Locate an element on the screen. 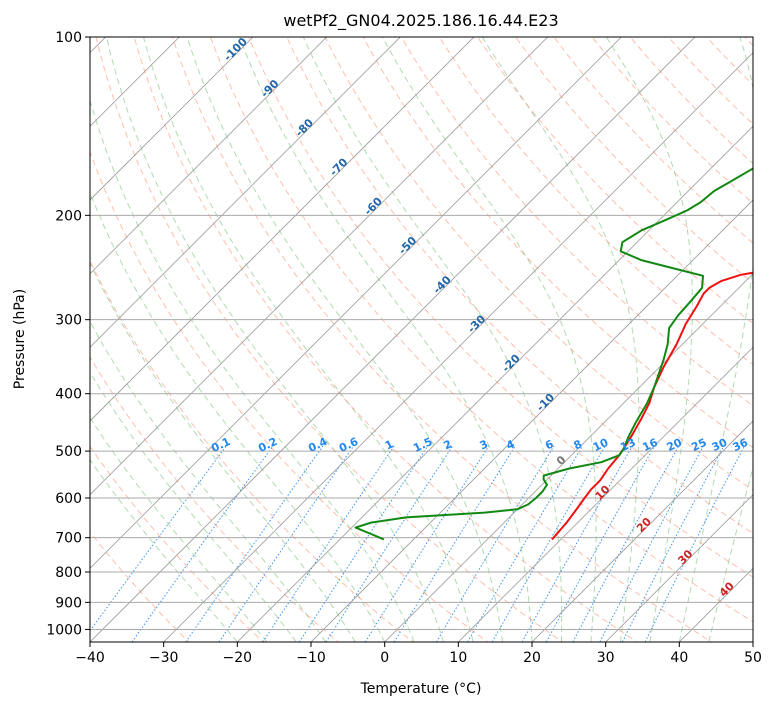  y-tick-label: 200 is located at coordinates (68, 216).